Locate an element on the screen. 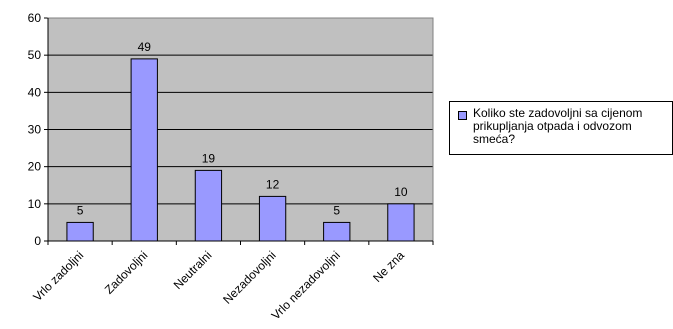  data-label: 10 is located at coordinates (401, 192).